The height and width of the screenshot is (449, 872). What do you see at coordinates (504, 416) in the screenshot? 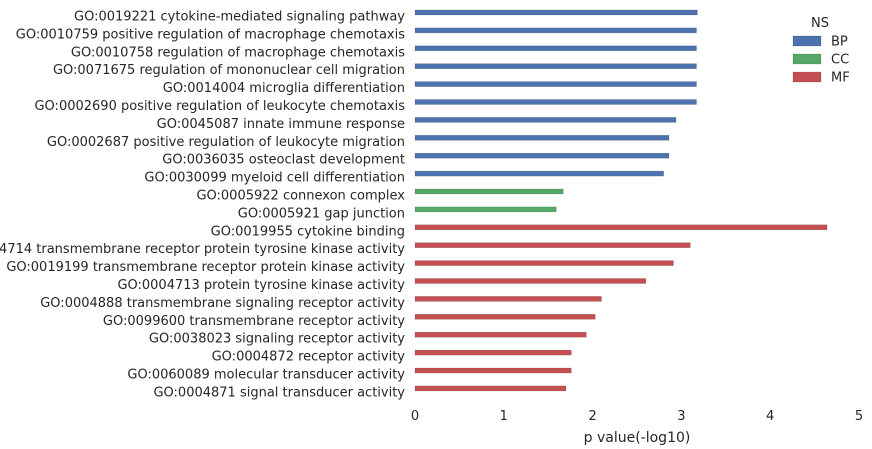
I see `x-tick-label: 1` at bounding box center [504, 416].